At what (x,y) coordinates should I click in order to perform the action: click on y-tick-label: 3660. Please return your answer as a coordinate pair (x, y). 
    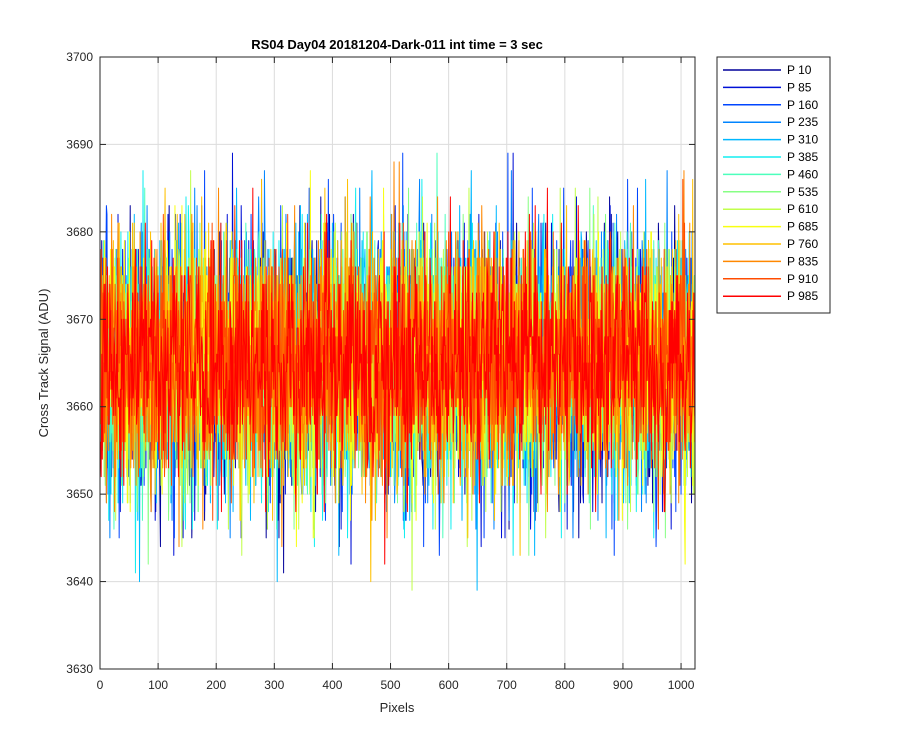
    Looking at the image, I should click on (79, 407).